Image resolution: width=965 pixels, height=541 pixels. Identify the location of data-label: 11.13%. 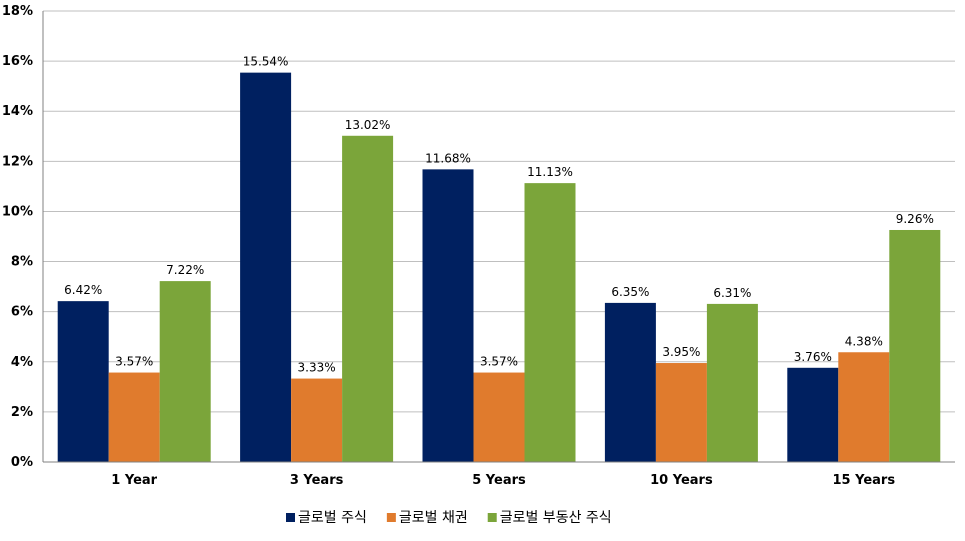
(550, 172).